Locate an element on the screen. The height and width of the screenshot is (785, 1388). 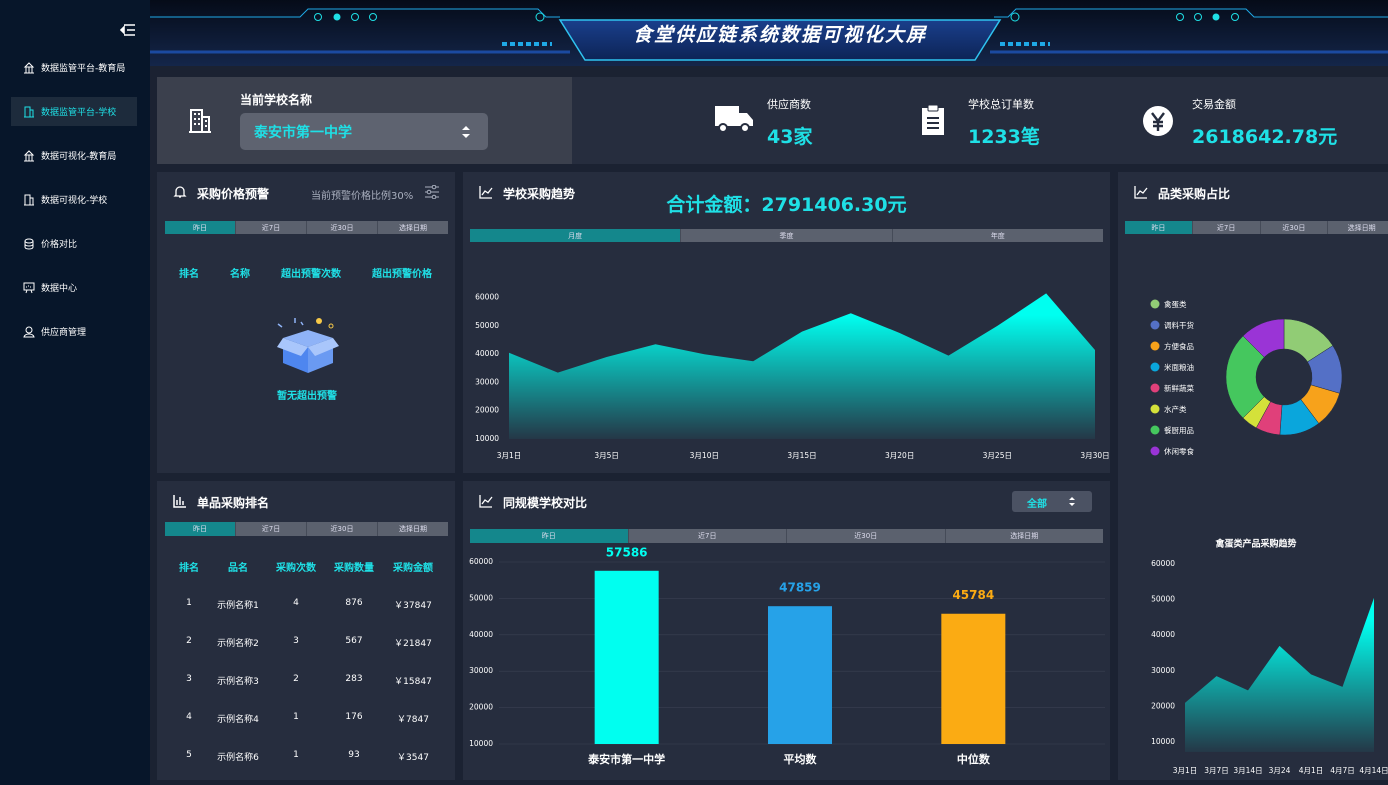
panel-title: 学校采购趋势 is located at coordinates (539, 194).